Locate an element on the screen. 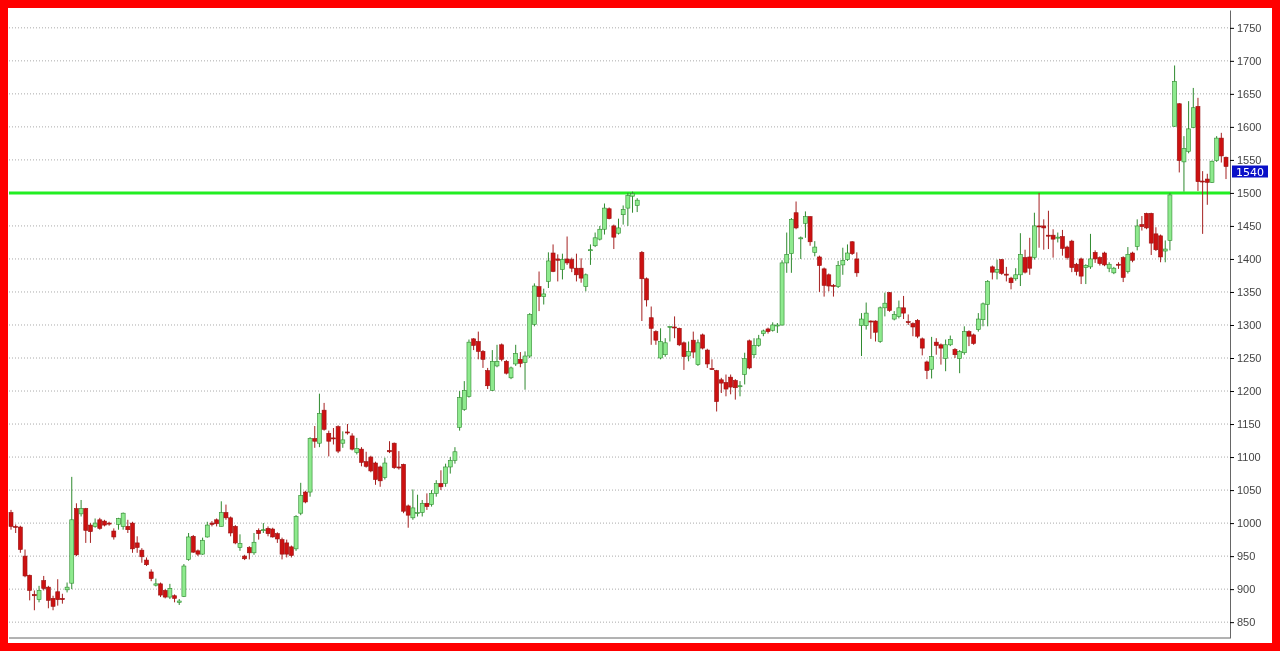  y-tick-label: 1200 is located at coordinates (1249, 391).